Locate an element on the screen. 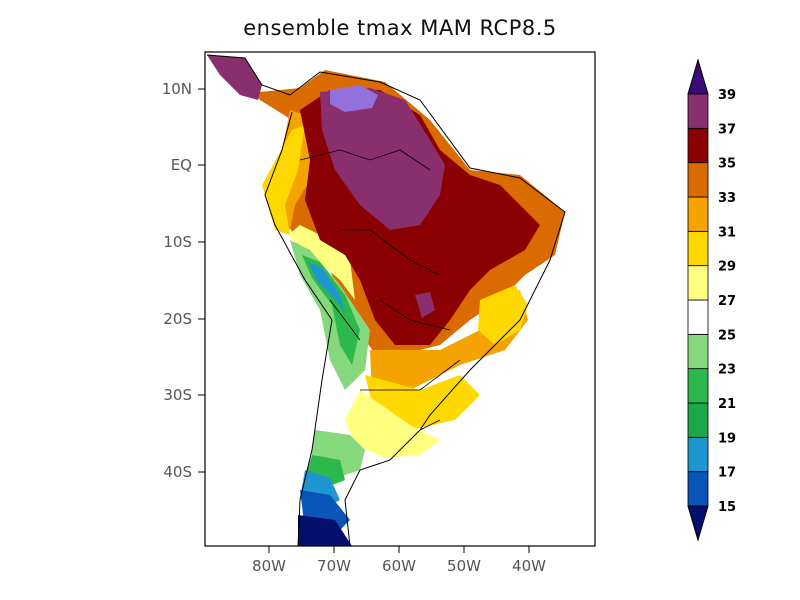 This screenshot has height=600, width=800. colorbar-label: 31 is located at coordinates (727, 232).